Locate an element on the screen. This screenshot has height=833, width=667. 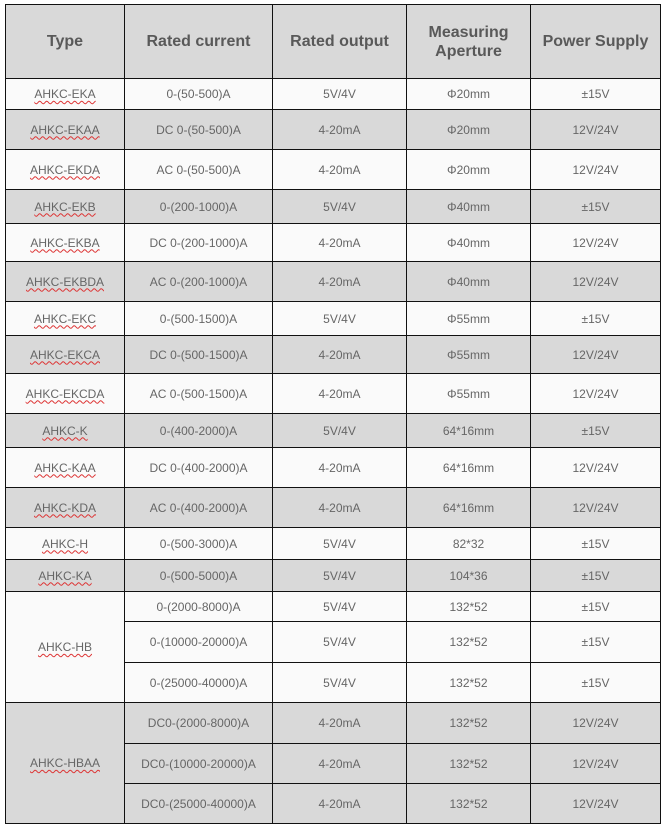
header-measuring-aperture: Measuring Aperture is located at coordinates (468, 41).